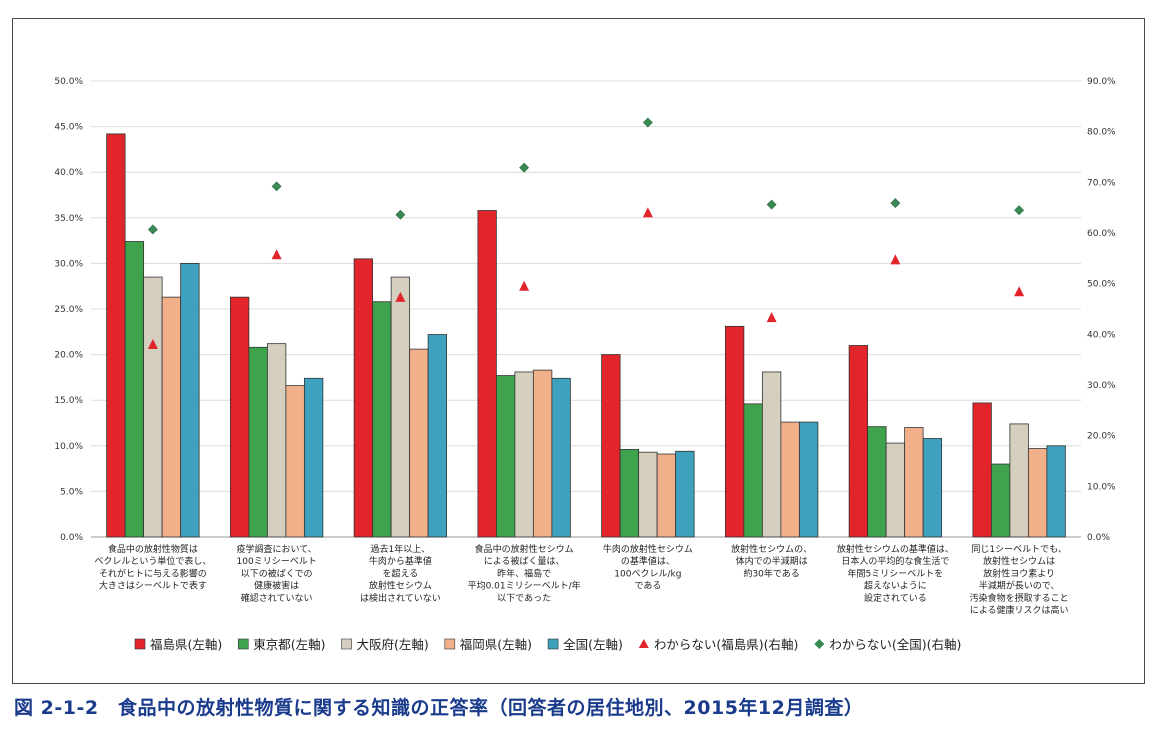 The height and width of the screenshot is (733, 1167). Describe the element at coordinates (524, 598) in the screenshot. I see `category-label: 以下であった` at that location.